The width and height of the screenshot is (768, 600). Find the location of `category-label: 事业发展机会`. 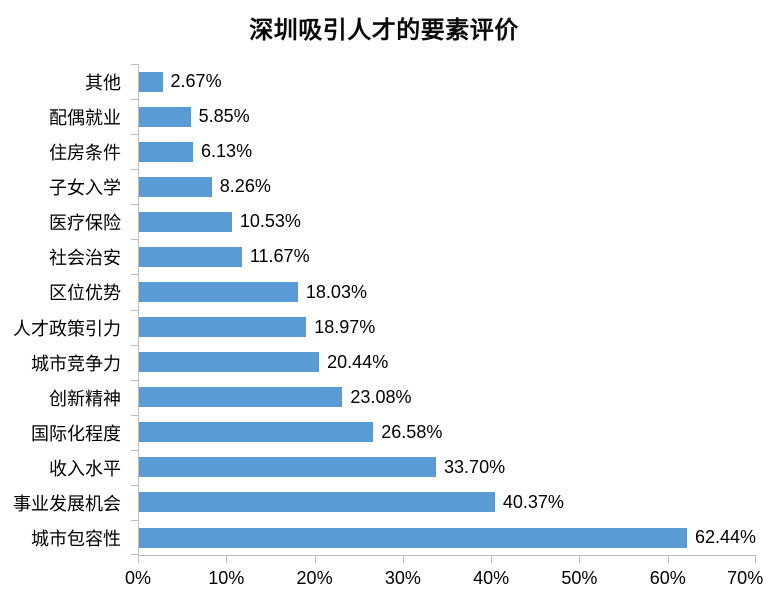

category-label: 事业发展机会 is located at coordinates (67, 504).